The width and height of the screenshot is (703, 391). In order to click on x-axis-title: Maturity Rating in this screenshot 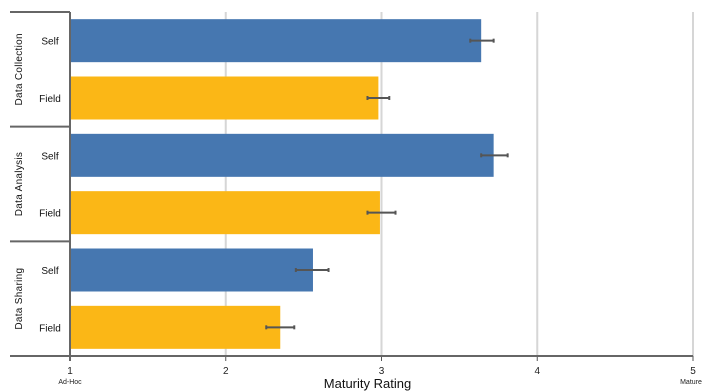, I will do `click(367, 383)`.